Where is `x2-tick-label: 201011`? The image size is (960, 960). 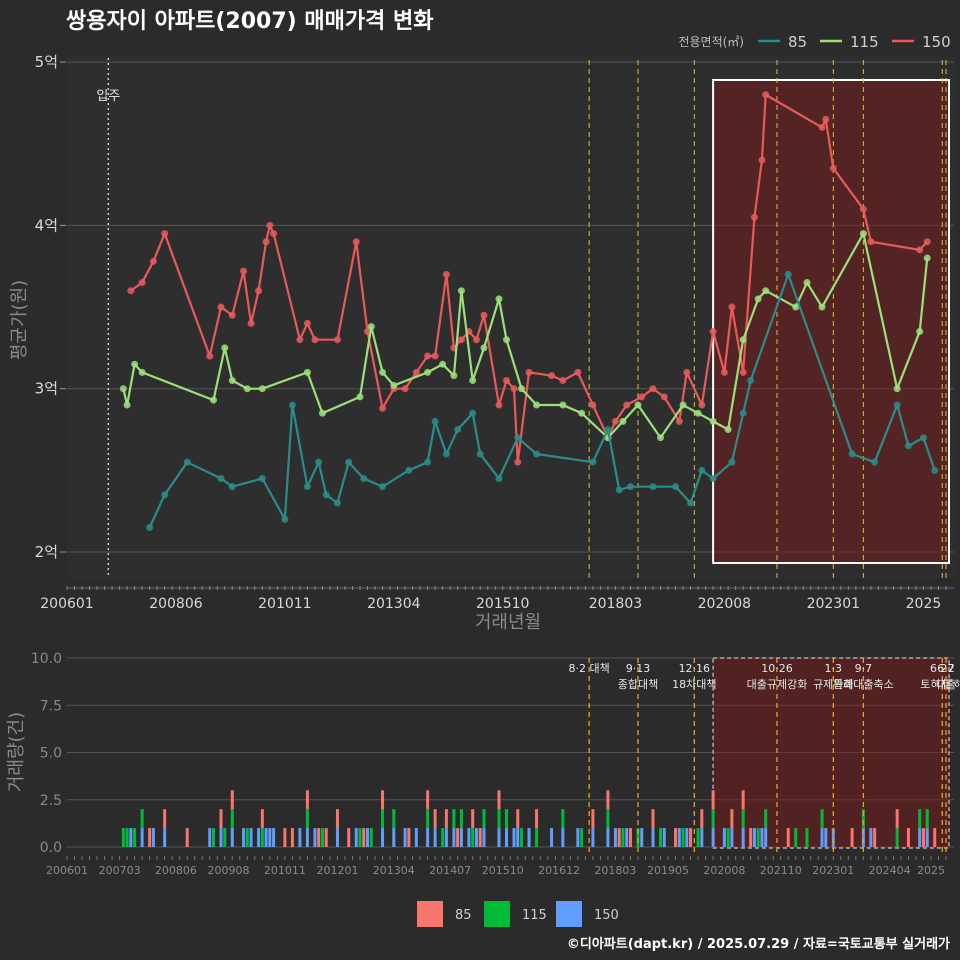
x2-tick-label: 201011 is located at coordinates (285, 870).